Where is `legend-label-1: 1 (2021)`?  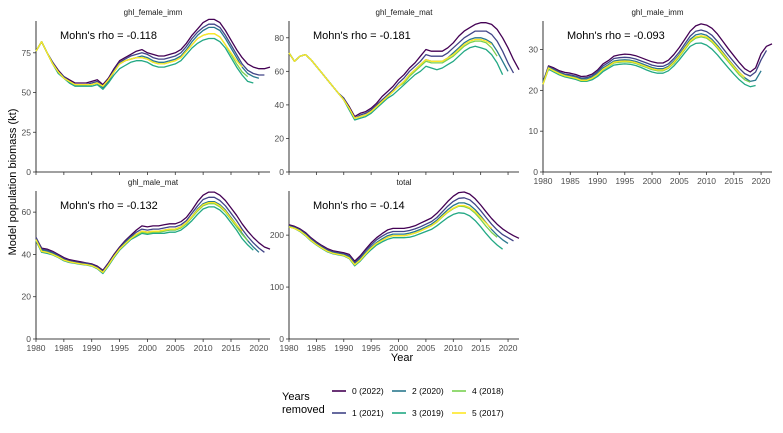 legend-label-1: 1 (2021) is located at coordinates (368, 413).